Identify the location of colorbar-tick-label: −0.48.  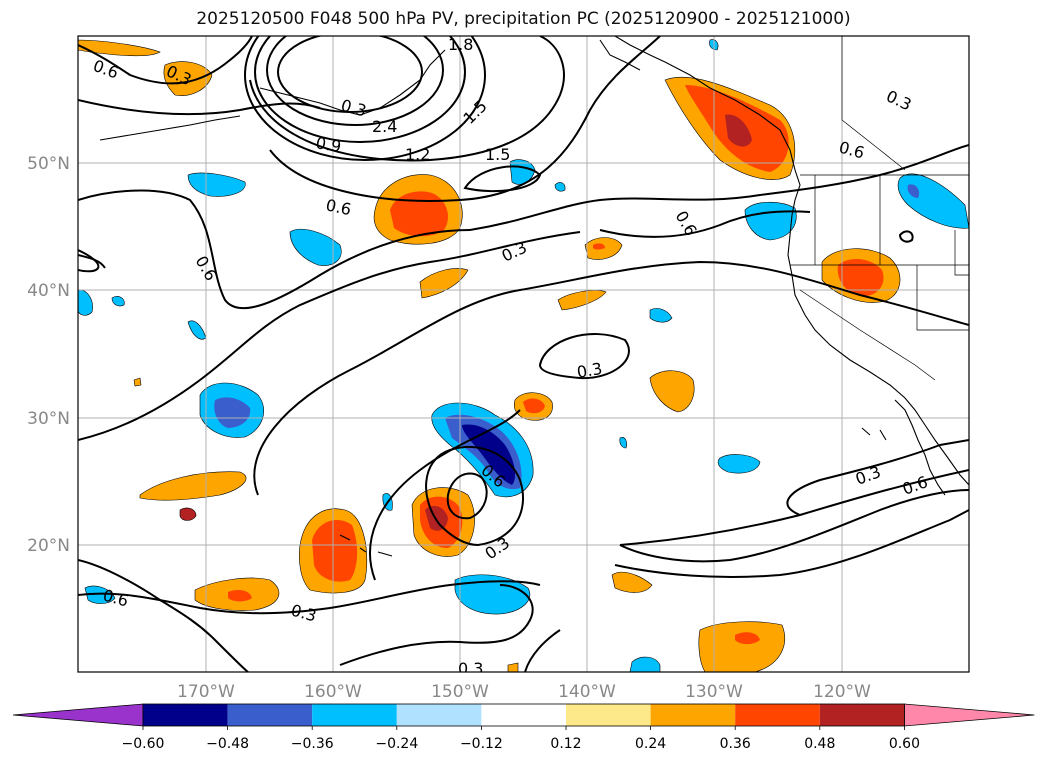
(227, 744).